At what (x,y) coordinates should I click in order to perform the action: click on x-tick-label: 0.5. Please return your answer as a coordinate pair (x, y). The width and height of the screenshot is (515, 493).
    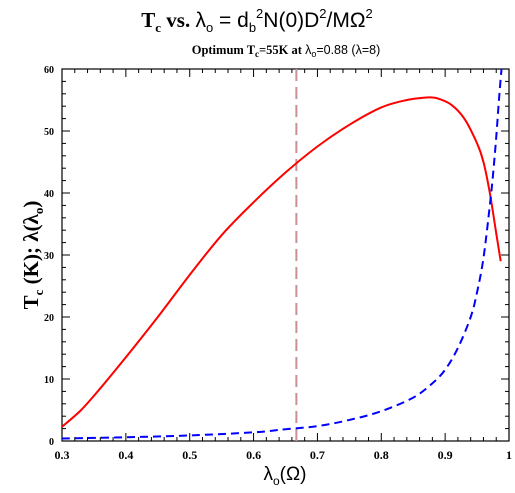
    Looking at the image, I should click on (189, 455).